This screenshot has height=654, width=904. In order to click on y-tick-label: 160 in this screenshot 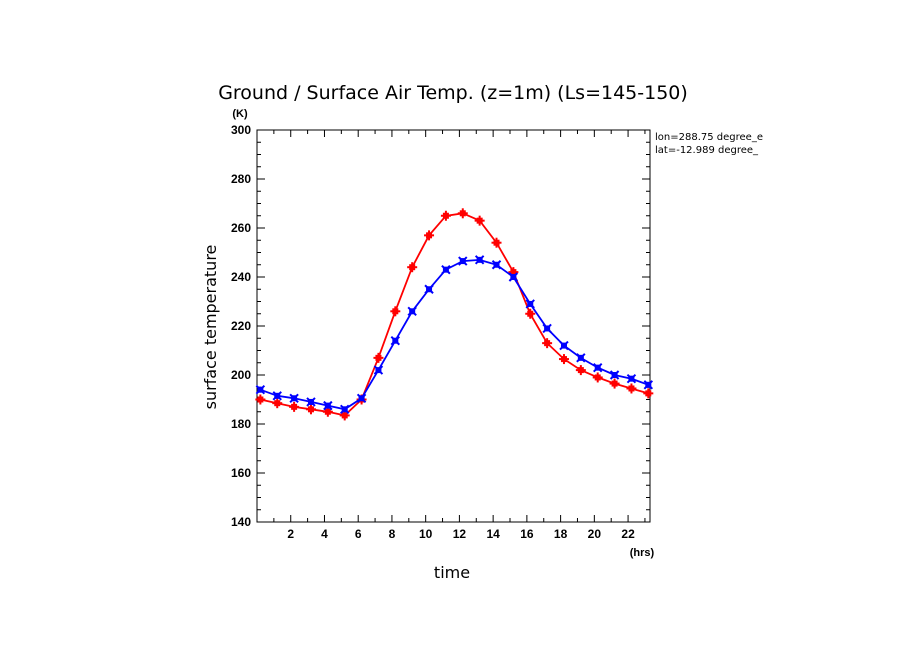, I will do `click(241, 473)`.